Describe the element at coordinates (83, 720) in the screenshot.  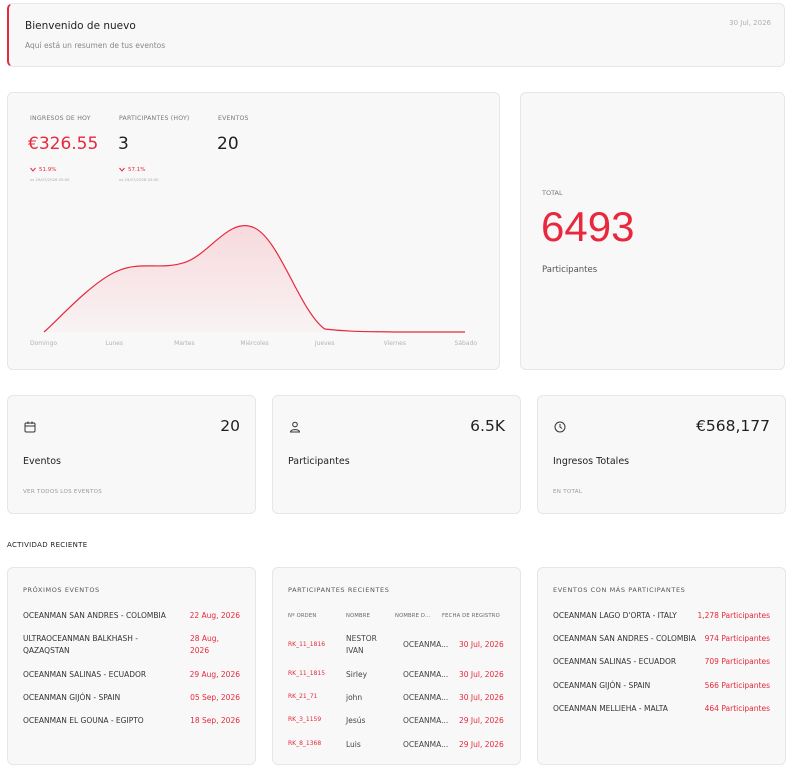
I see `event-name: OCEANMAN EL GOUNA - EGIPTO` at that location.